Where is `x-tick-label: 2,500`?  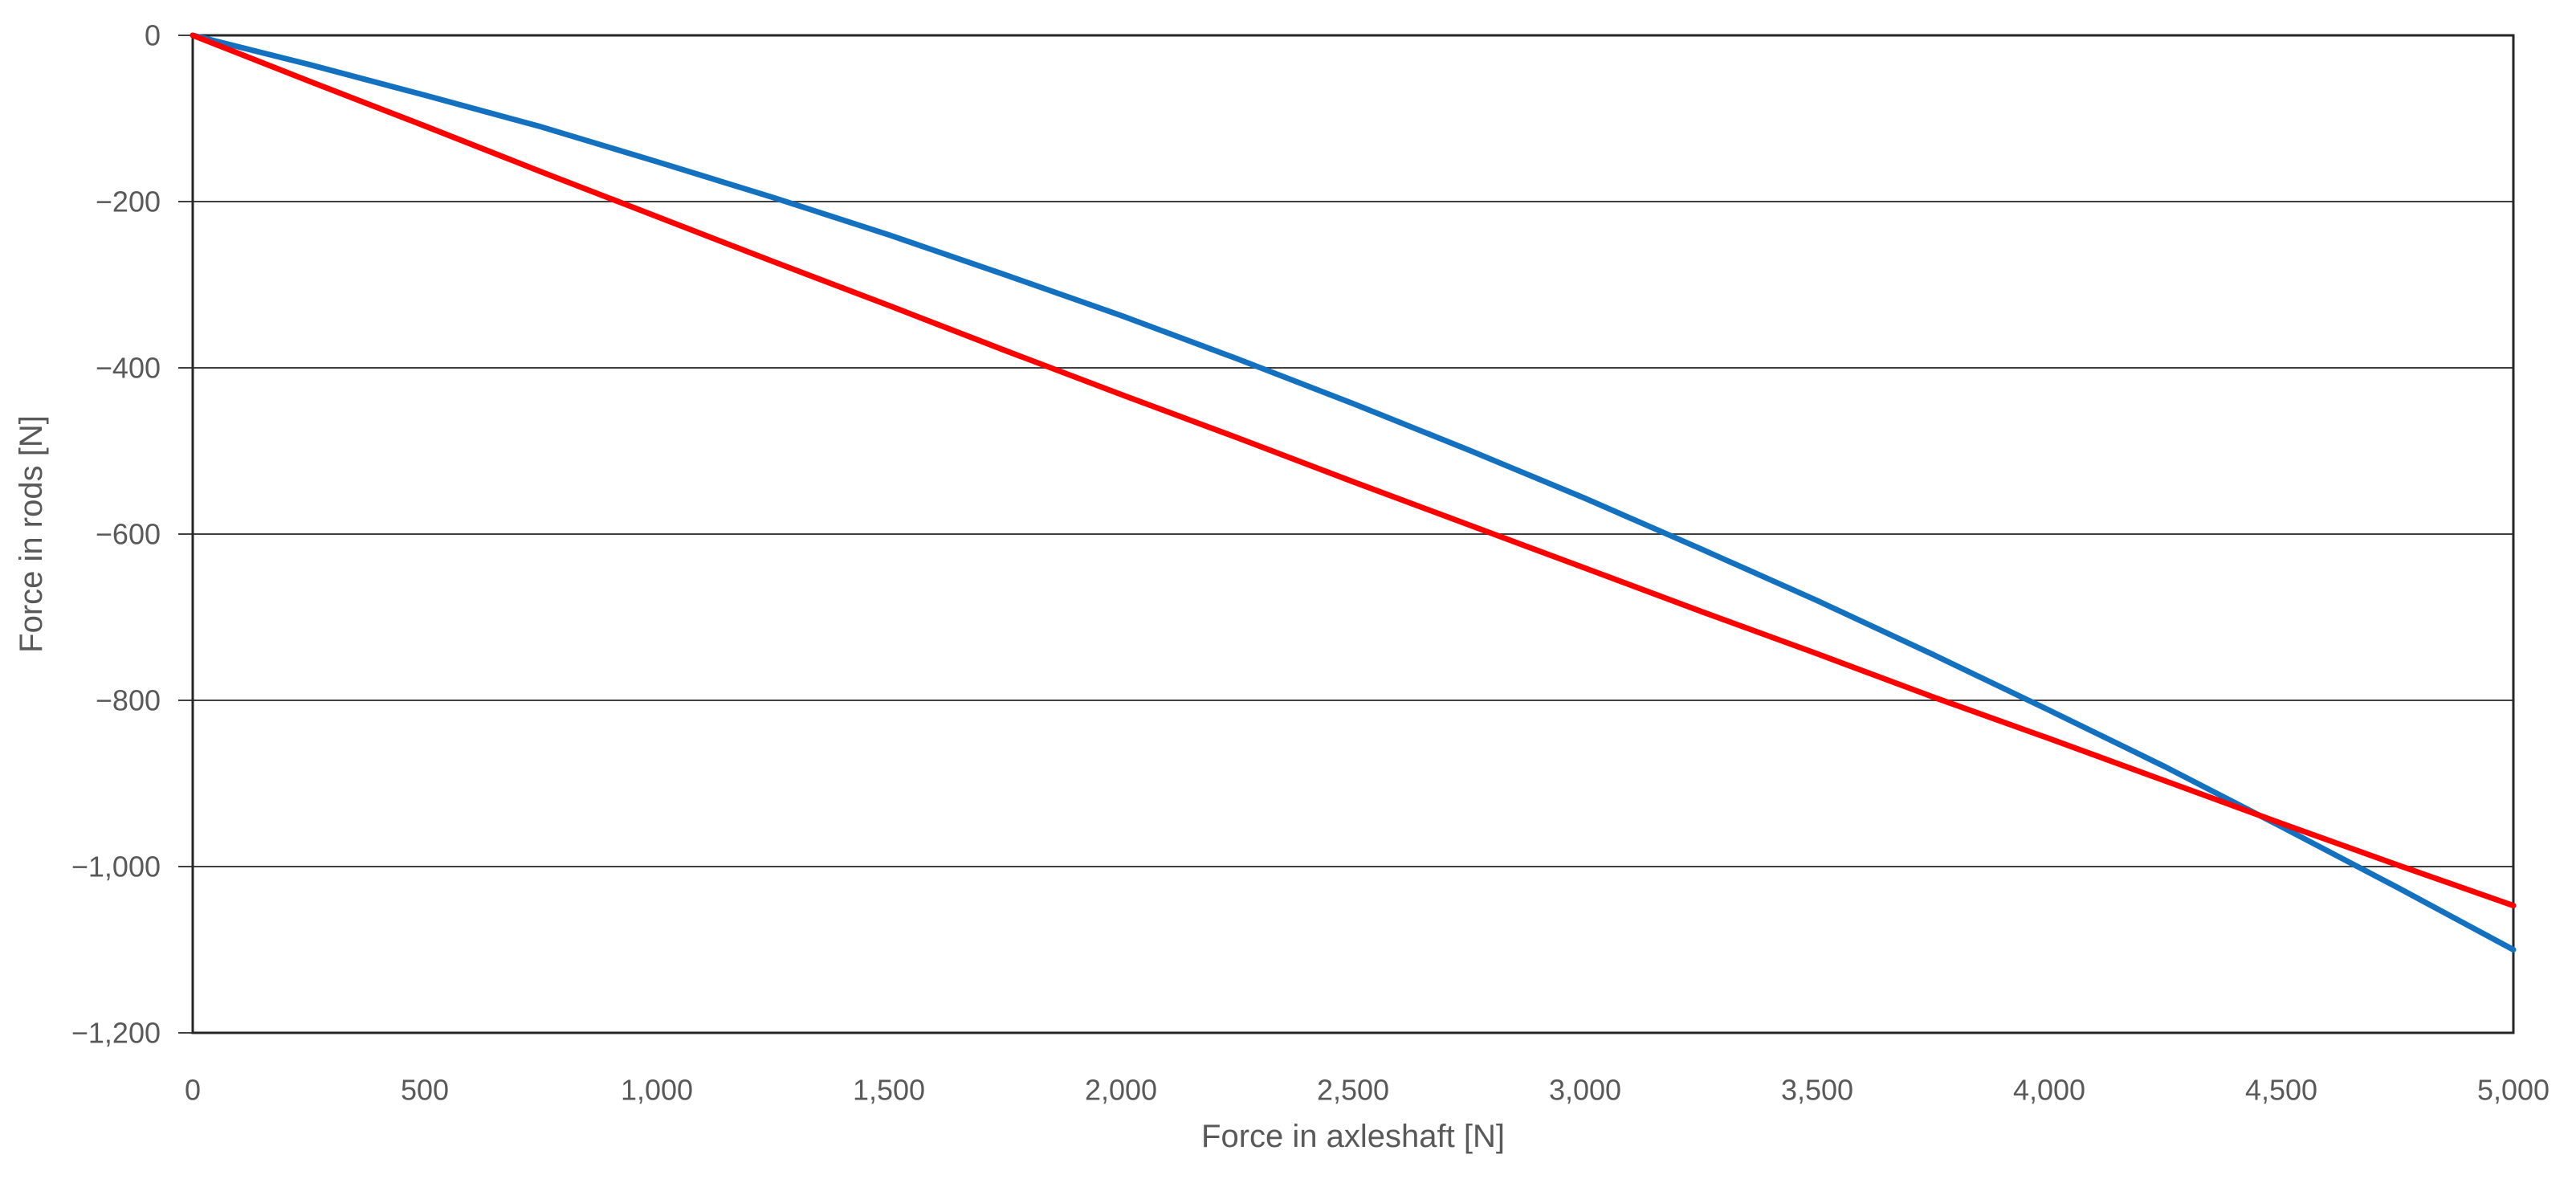 x-tick-label: 2,500 is located at coordinates (1353, 1090).